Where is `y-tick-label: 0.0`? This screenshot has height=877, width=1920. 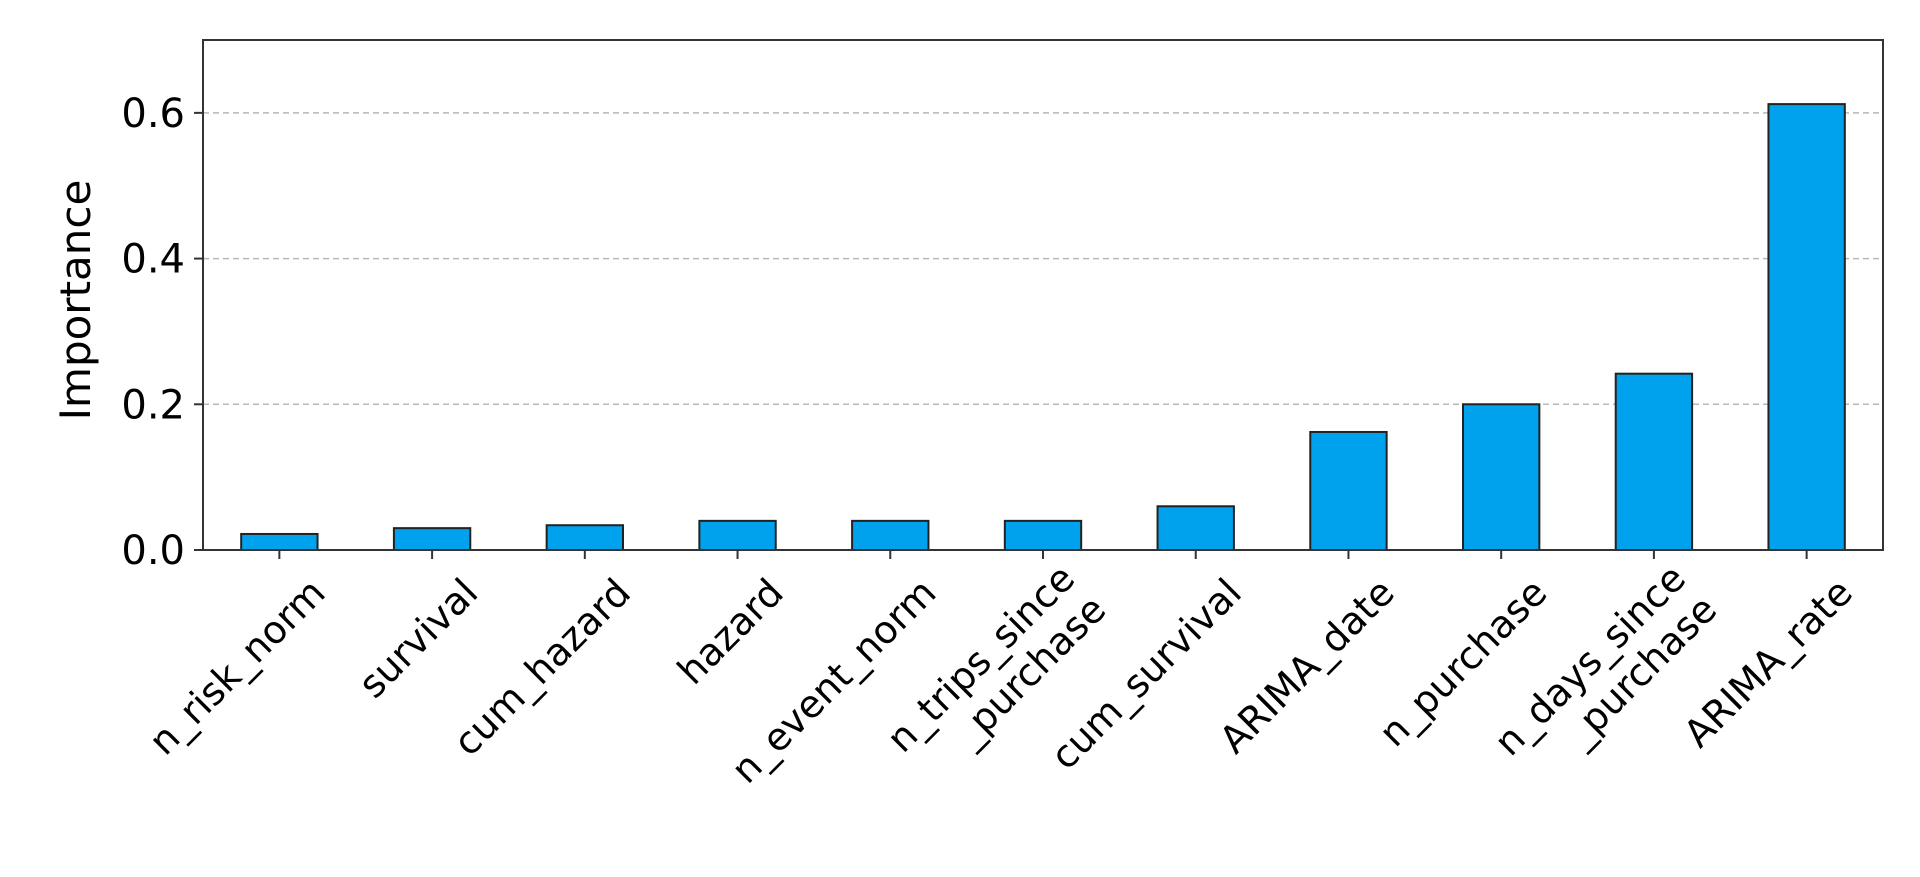 y-tick-label: 0.0 is located at coordinates (153, 551).